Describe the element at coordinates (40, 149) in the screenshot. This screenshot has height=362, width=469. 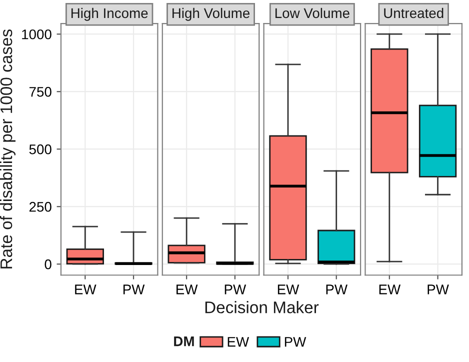
I see `y-tick-label: 500` at that location.